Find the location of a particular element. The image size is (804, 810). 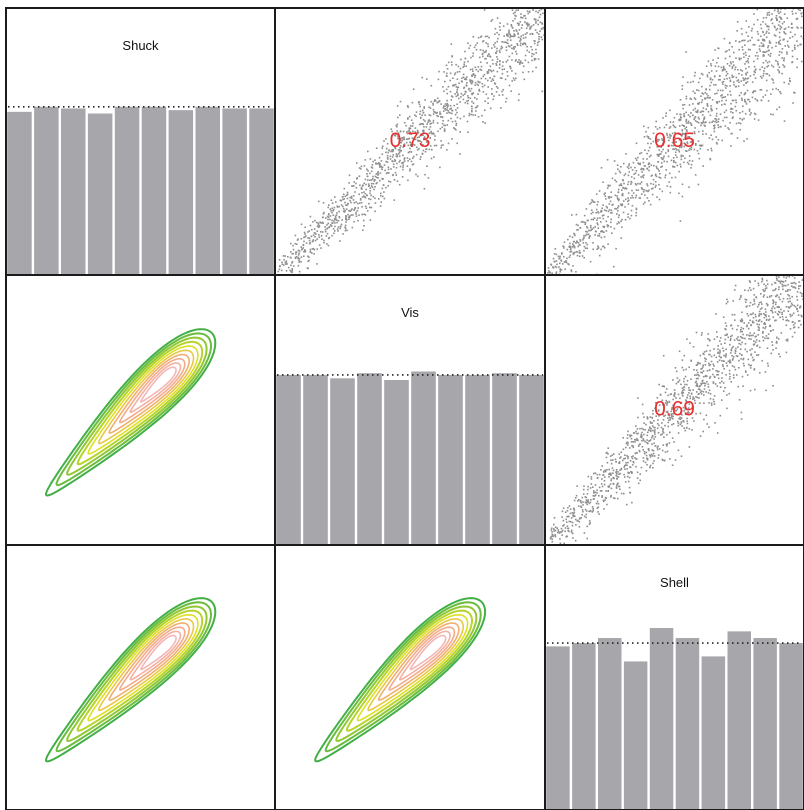

scatter-panel: 0.73 is located at coordinates (410, 141).